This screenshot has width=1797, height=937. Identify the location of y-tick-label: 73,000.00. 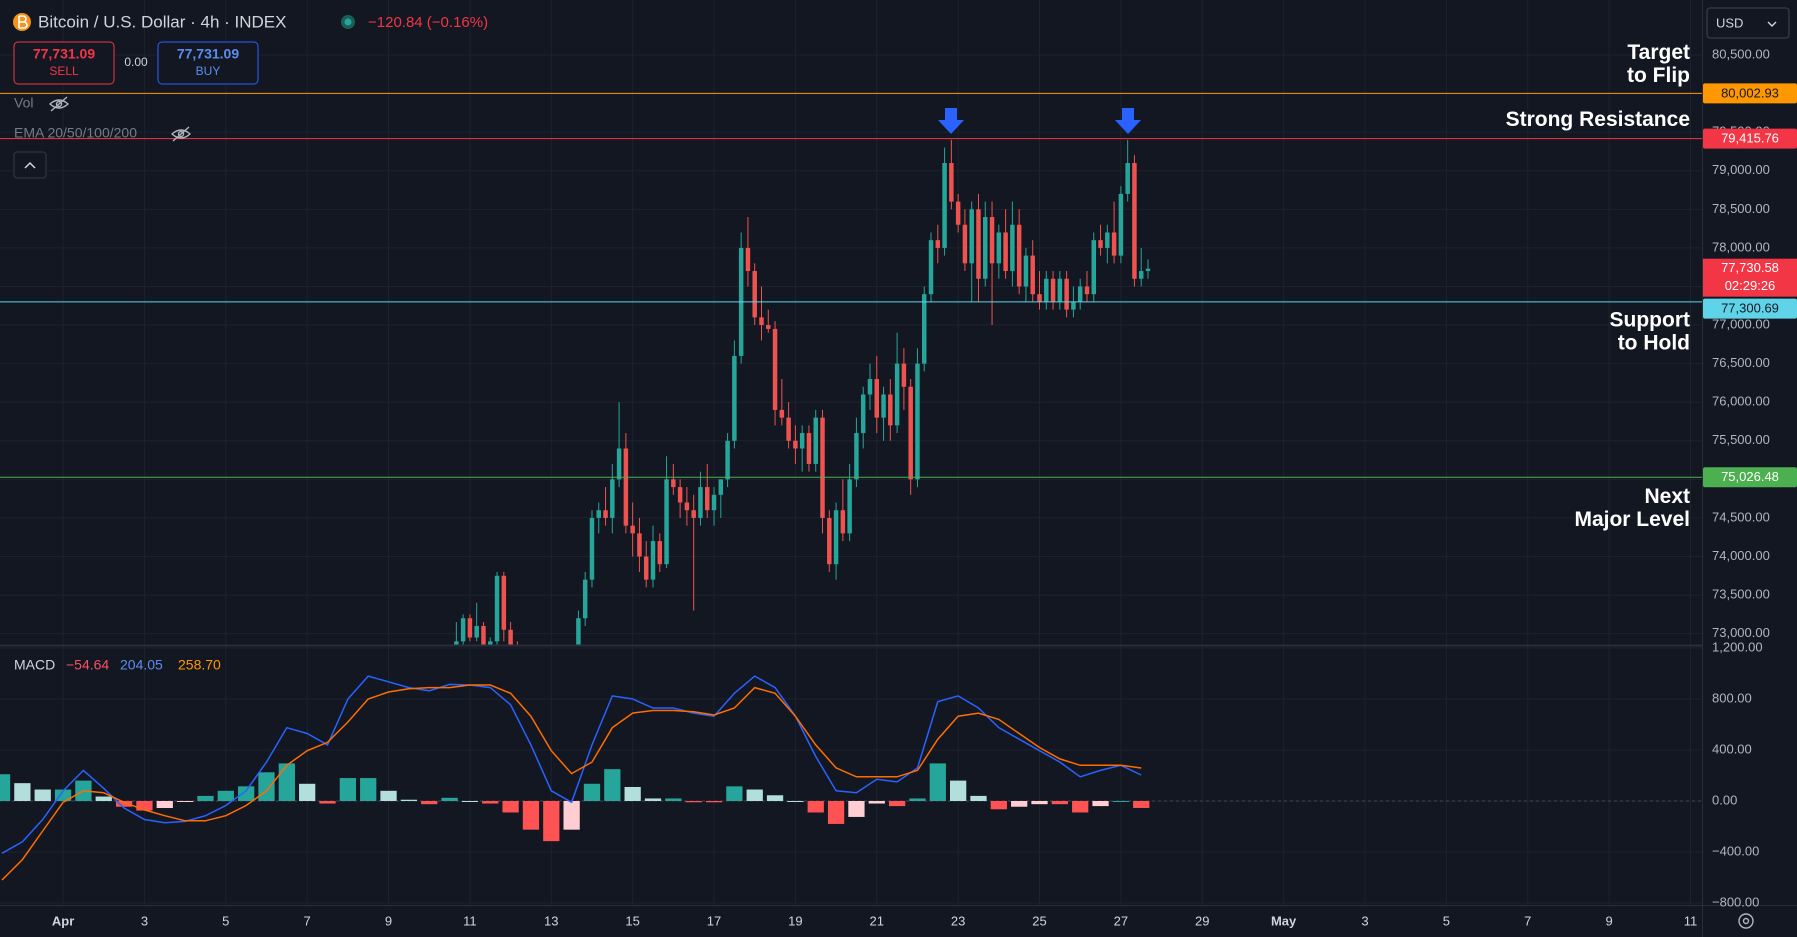
(1741, 632).